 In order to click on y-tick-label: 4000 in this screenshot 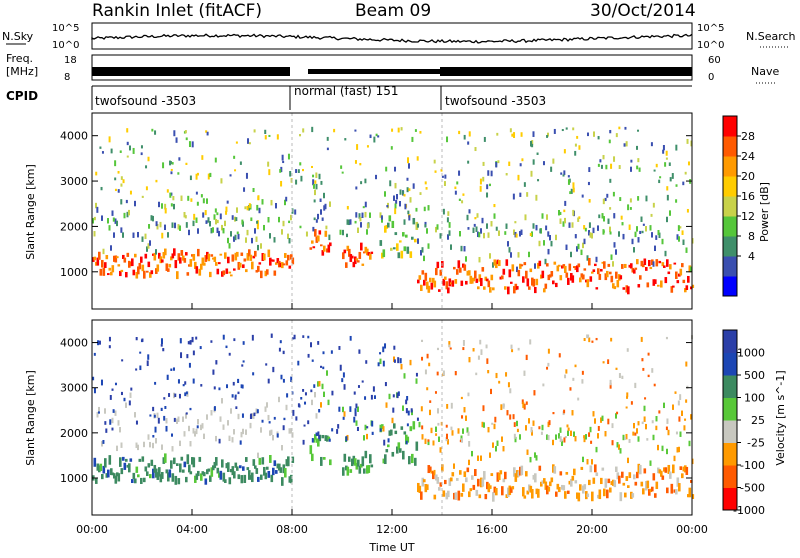, I will do `click(74, 136)`.